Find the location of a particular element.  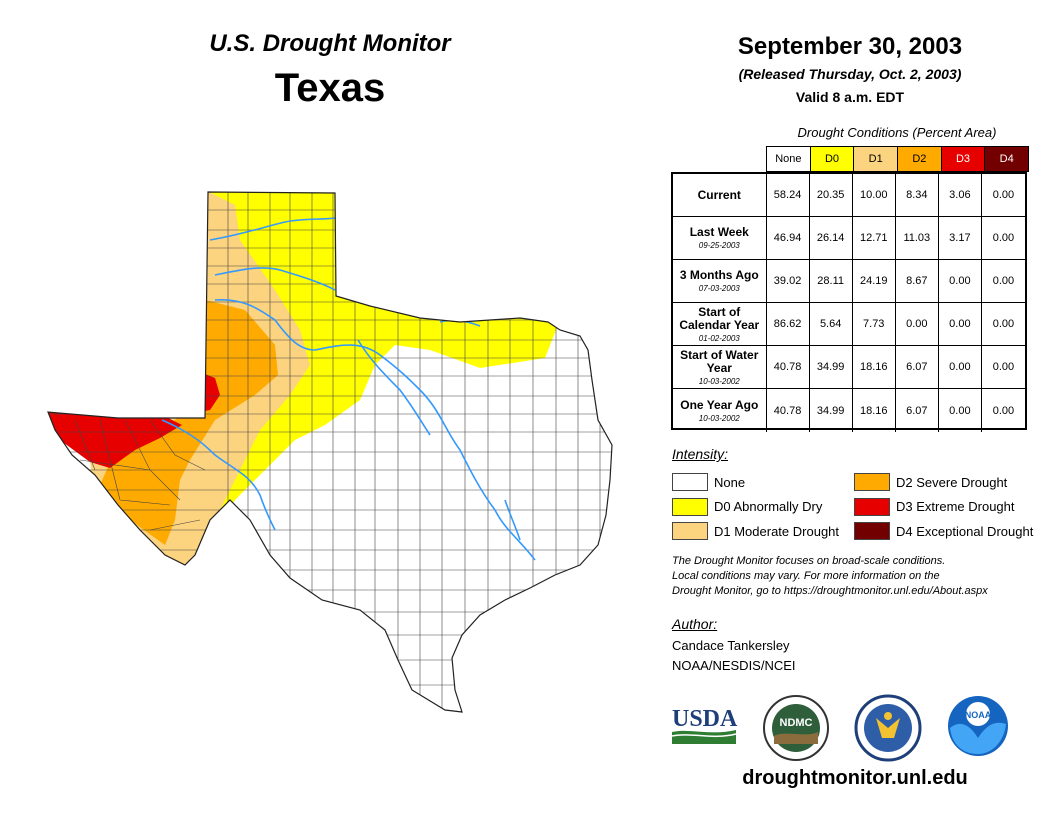

author-name: Candace Tankersley is located at coordinates (731, 645).